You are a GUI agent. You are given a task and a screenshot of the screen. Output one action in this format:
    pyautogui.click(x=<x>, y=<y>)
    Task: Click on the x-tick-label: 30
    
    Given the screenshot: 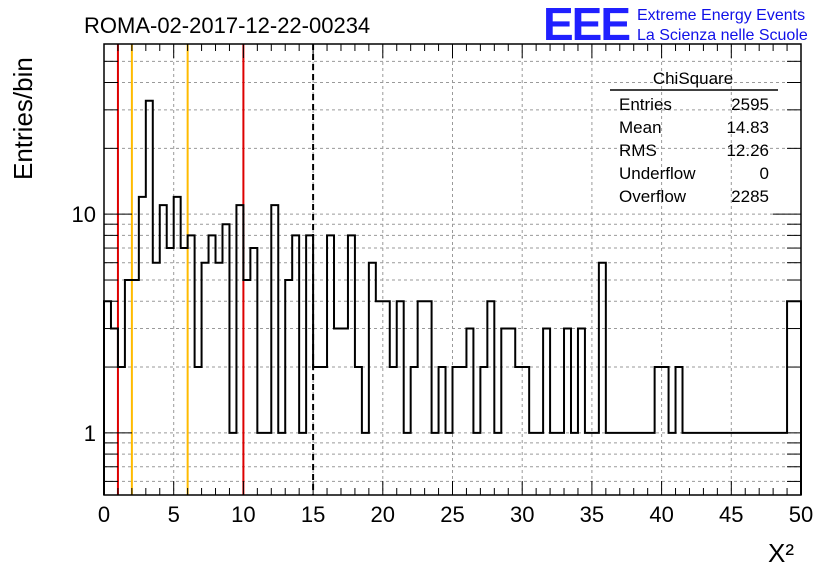 What is the action you would take?
    pyautogui.click(x=522, y=514)
    